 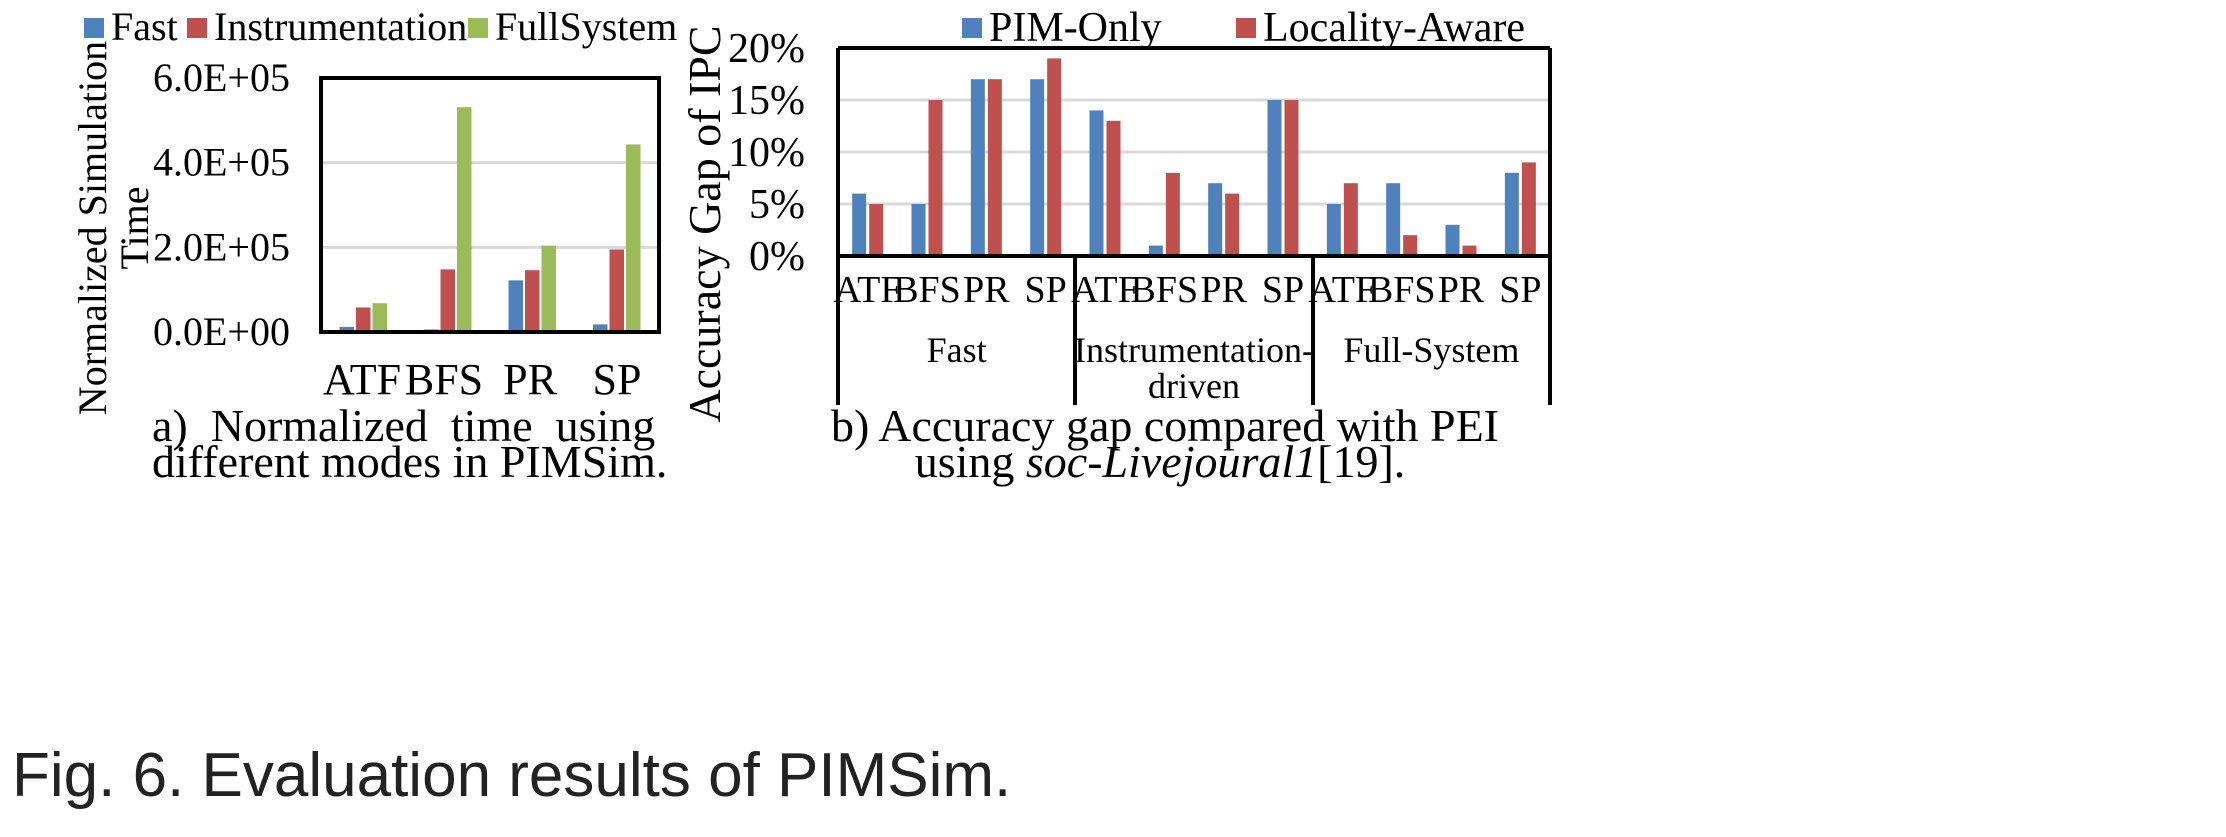 I want to click on chart-b-group-label: Fast, so click(x=957, y=350).